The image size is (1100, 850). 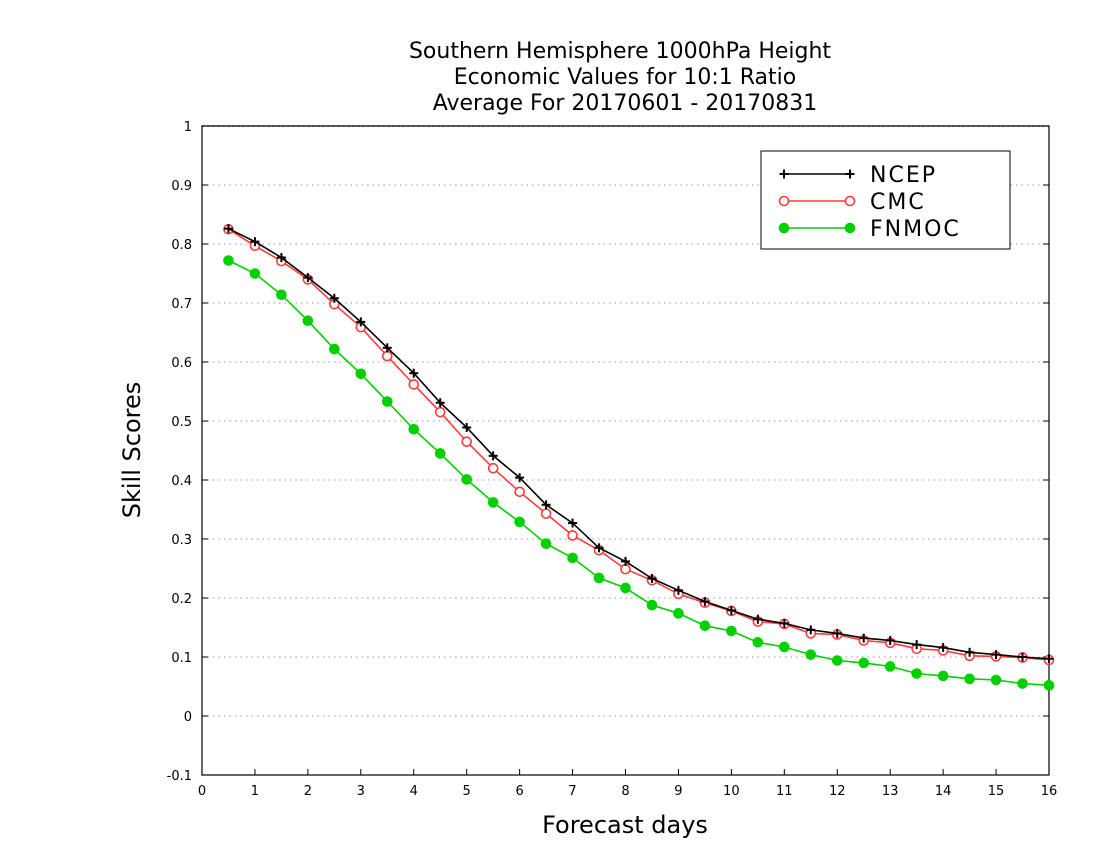 What do you see at coordinates (837, 791) in the screenshot?
I see `x-tick-label: 12` at bounding box center [837, 791].